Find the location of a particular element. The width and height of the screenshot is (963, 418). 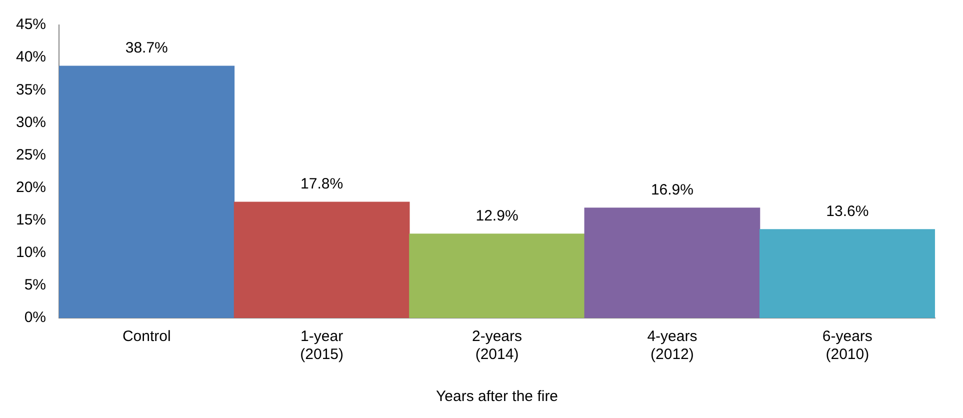

x-axis-title: Years after the fire is located at coordinates (497, 397).